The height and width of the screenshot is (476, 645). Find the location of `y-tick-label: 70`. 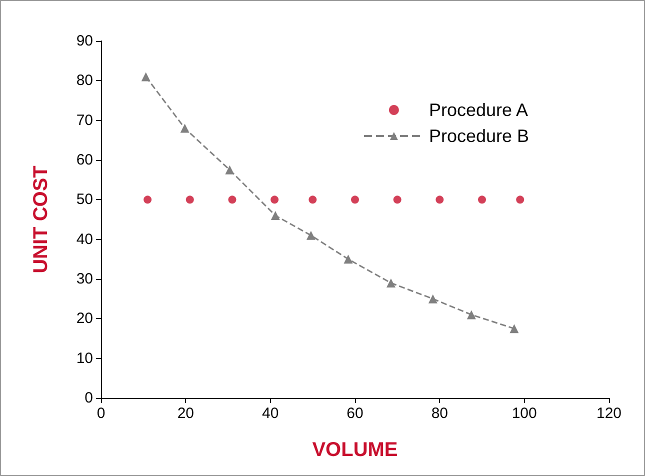

y-tick-label: 70 is located at coordinates (84, 120).